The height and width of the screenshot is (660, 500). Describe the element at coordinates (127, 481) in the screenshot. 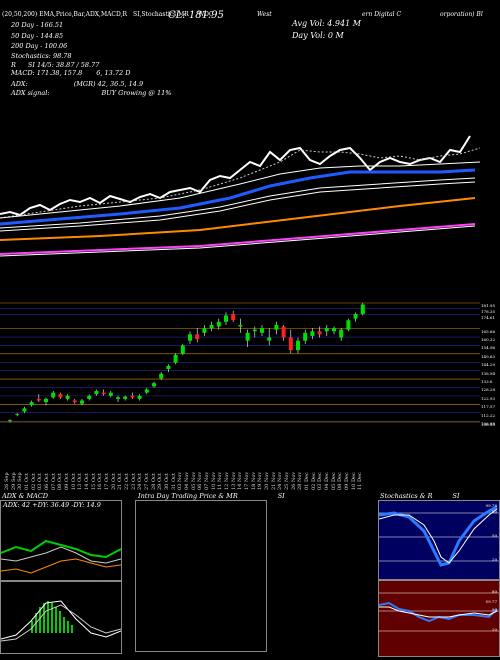

I see `date-tick-label: 22 Oct` at that location.